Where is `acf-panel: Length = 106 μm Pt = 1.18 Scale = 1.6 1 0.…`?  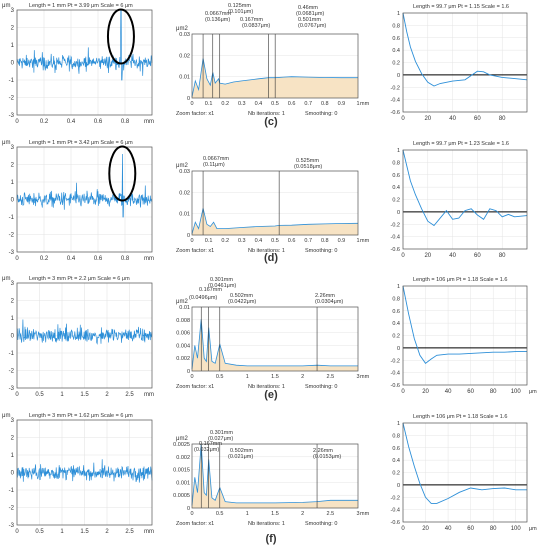 acf-panel: Length = 106 μm Pt = 1.18 Scale = 1.6 1 0.… is located at coordinates (464, 336).